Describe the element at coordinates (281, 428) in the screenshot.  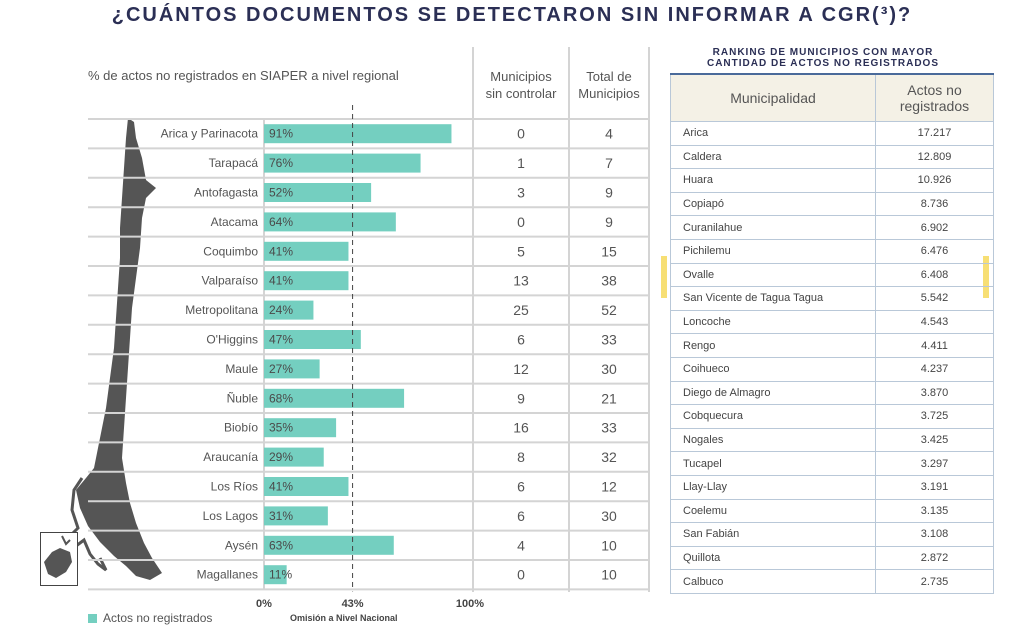
I see `bar-value-label: 35%` at that location.